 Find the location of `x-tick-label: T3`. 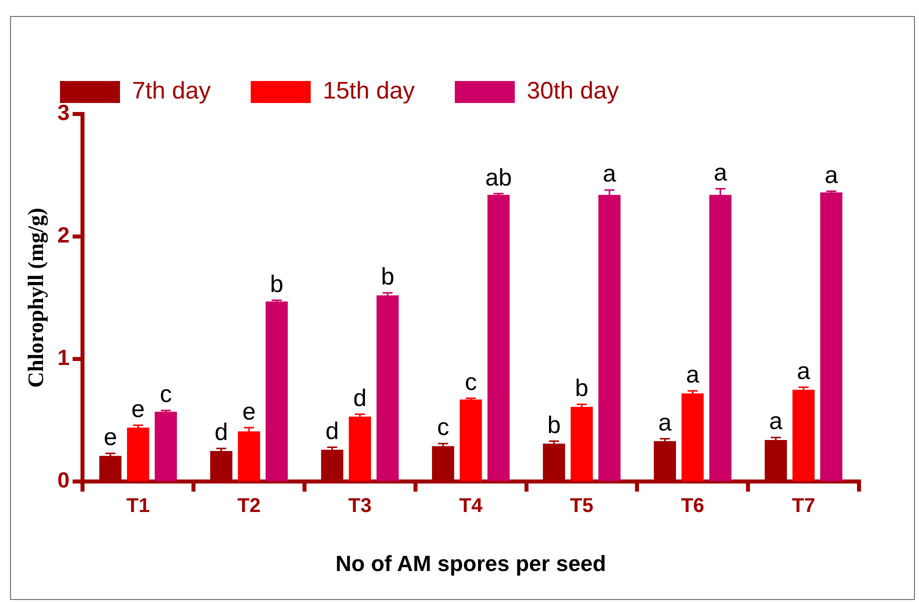

x-tick-label: T3 is located at coordinates (360, 506).